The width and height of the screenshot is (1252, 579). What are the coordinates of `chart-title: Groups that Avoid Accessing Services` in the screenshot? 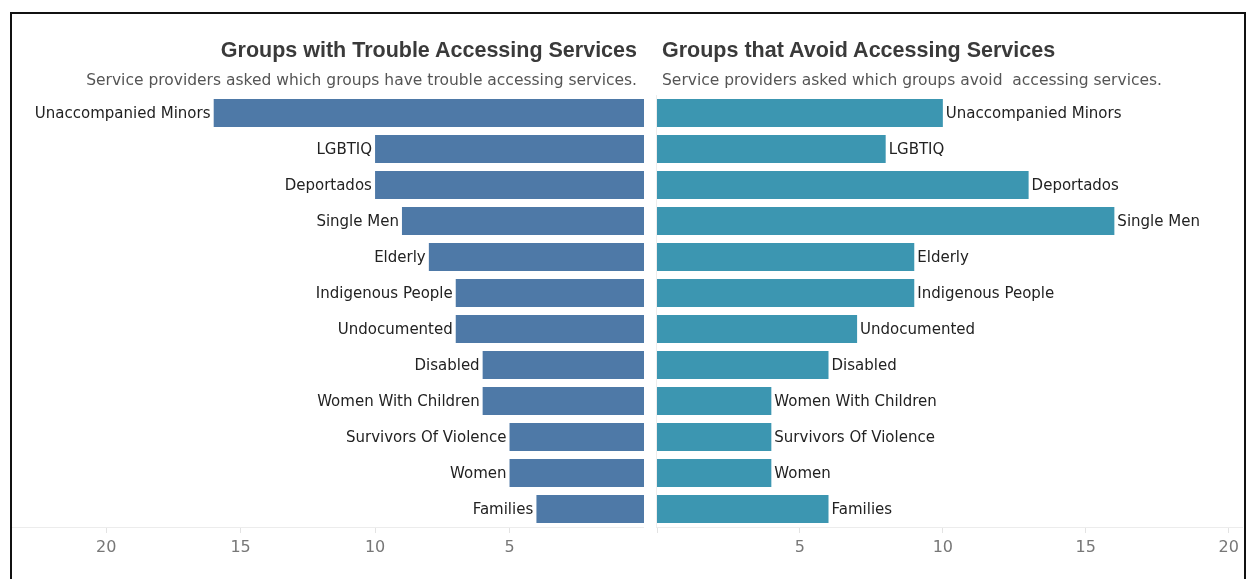 It's located at (859, 50).